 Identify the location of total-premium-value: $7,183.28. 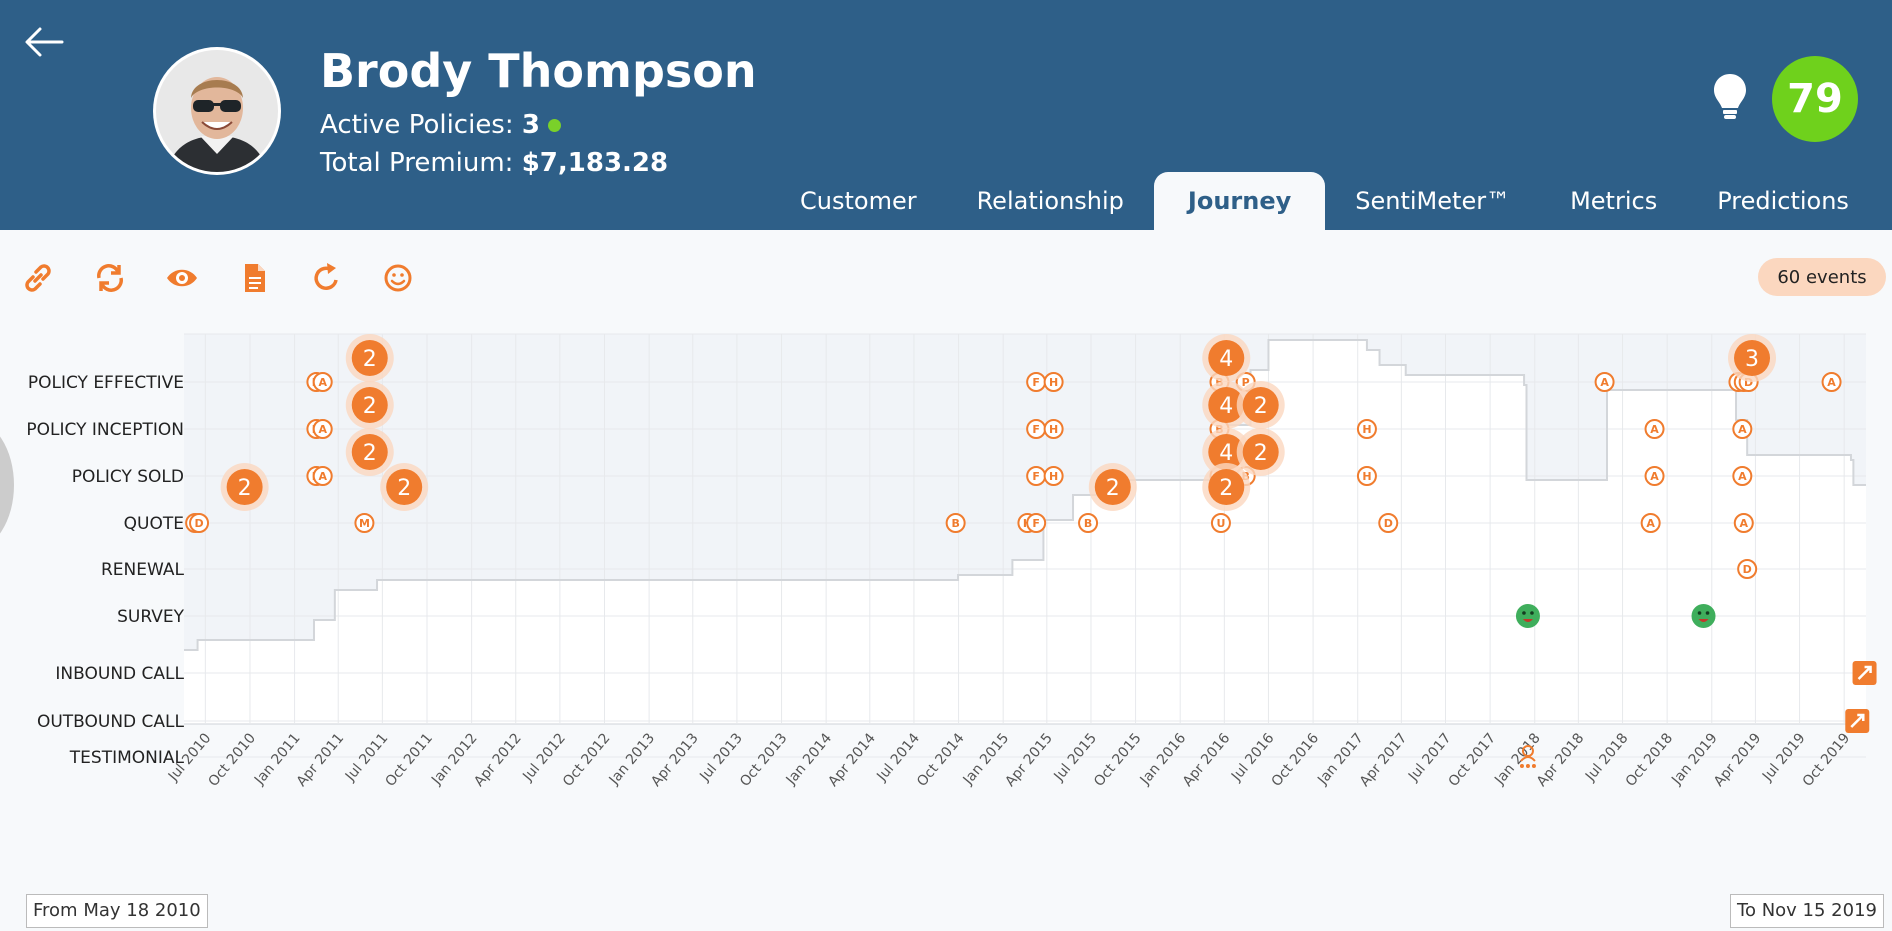
(595, 163).